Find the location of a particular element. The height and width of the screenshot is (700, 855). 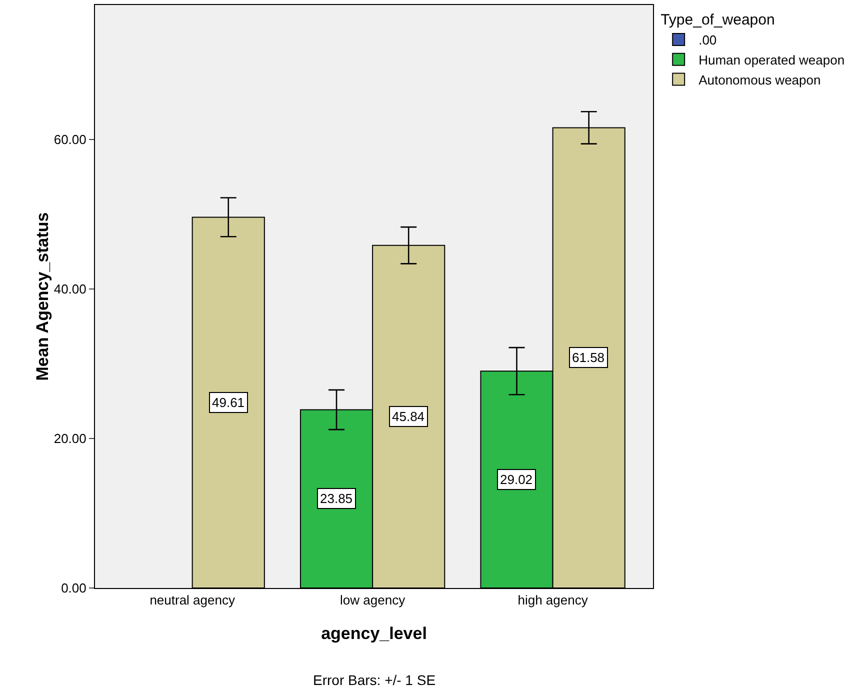

y-tick-label: 40.00 is located at coordinates (70, 289).